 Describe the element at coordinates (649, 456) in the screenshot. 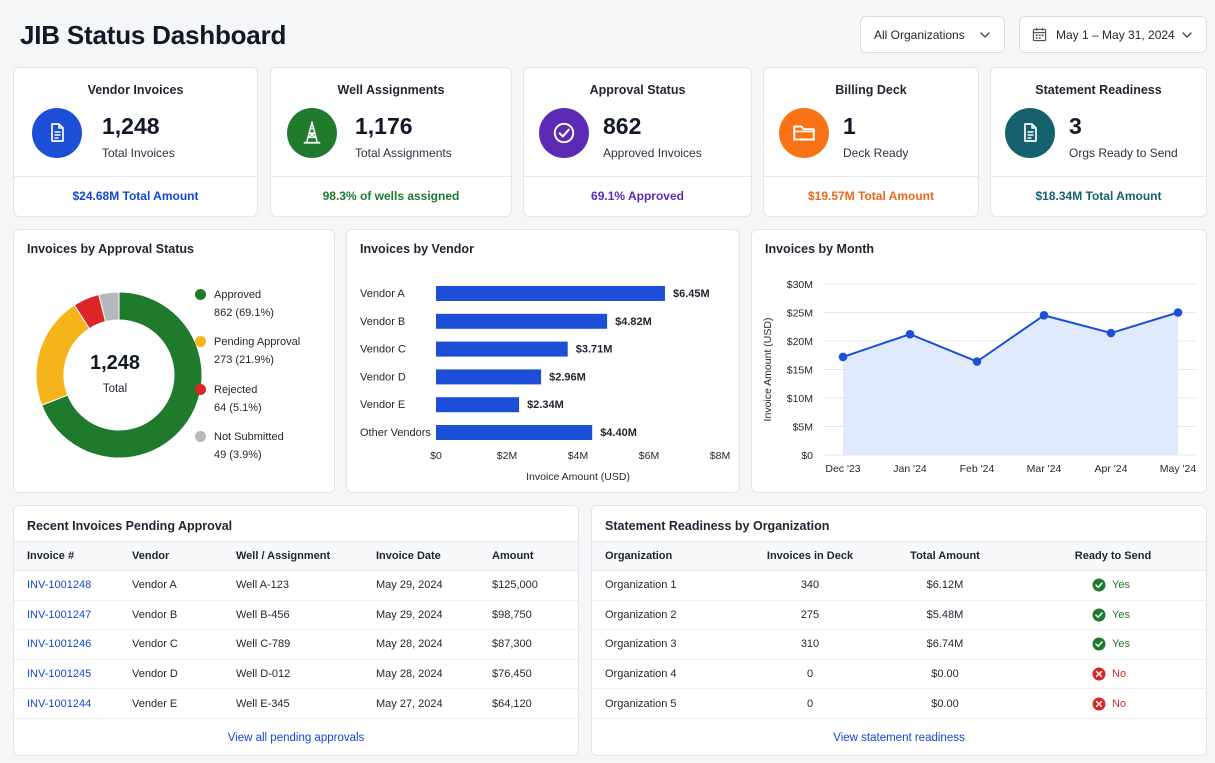

I see `x-tick-label: $6M` at that location.